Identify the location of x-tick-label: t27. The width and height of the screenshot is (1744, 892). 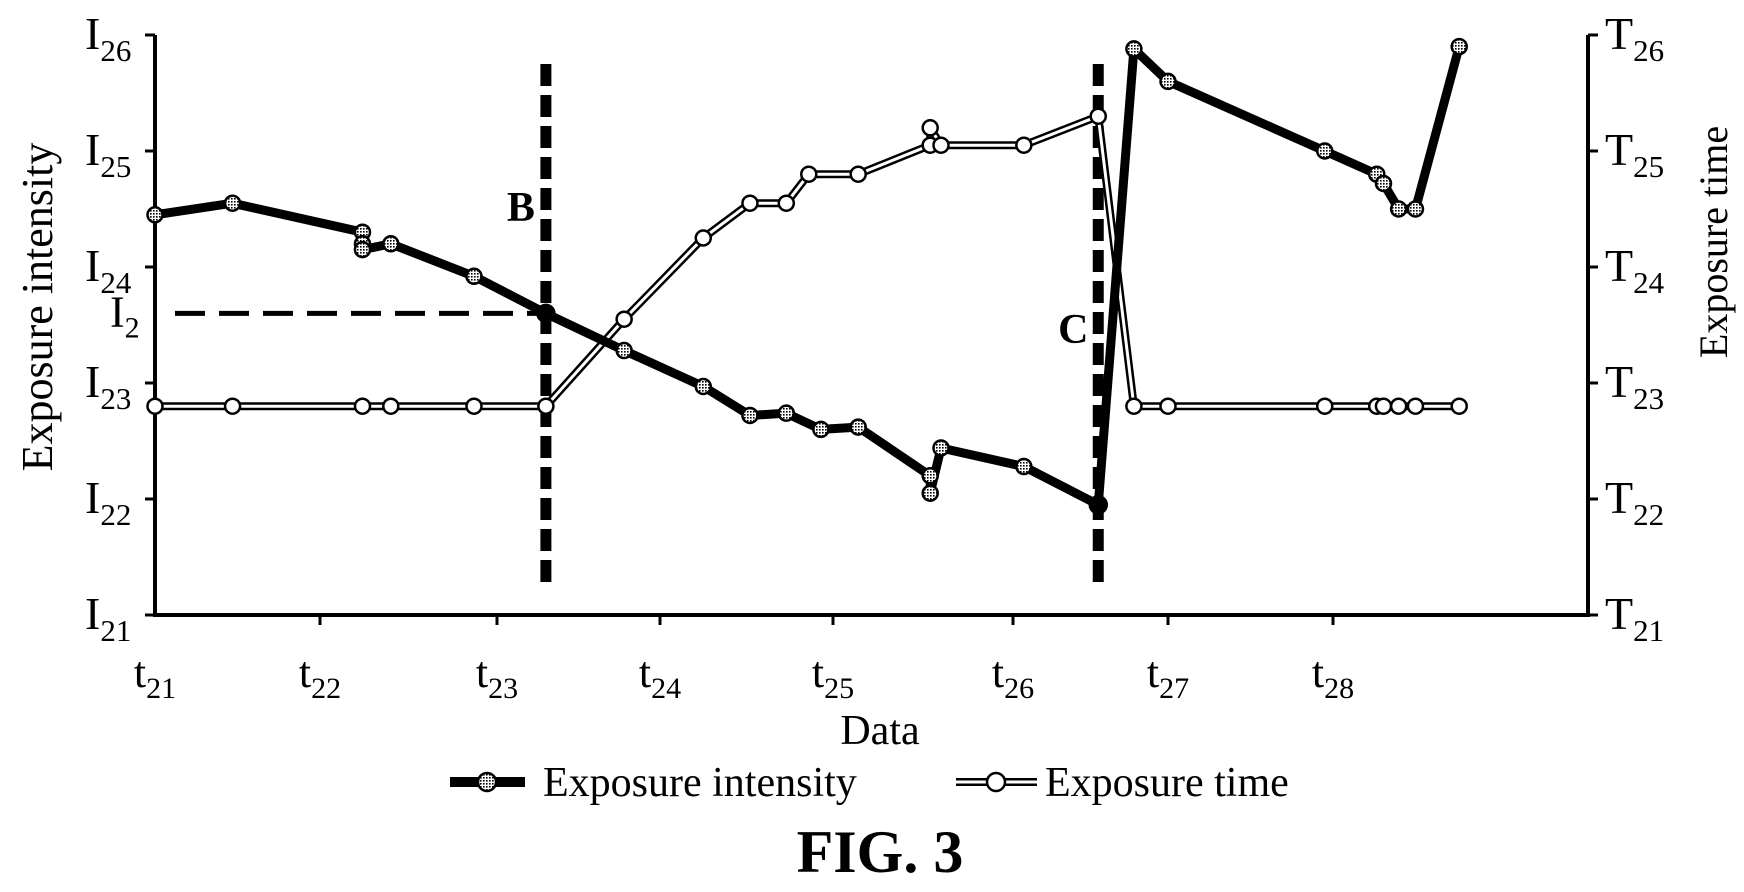
(1168, 676).